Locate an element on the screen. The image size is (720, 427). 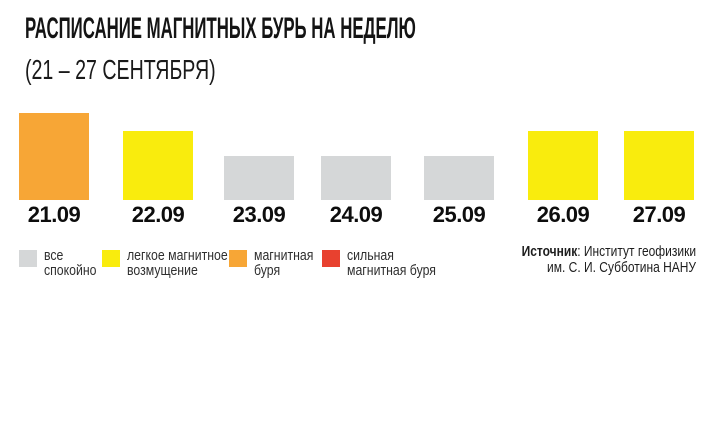
date-label: 25.09 is located at coordinates (459, 214).